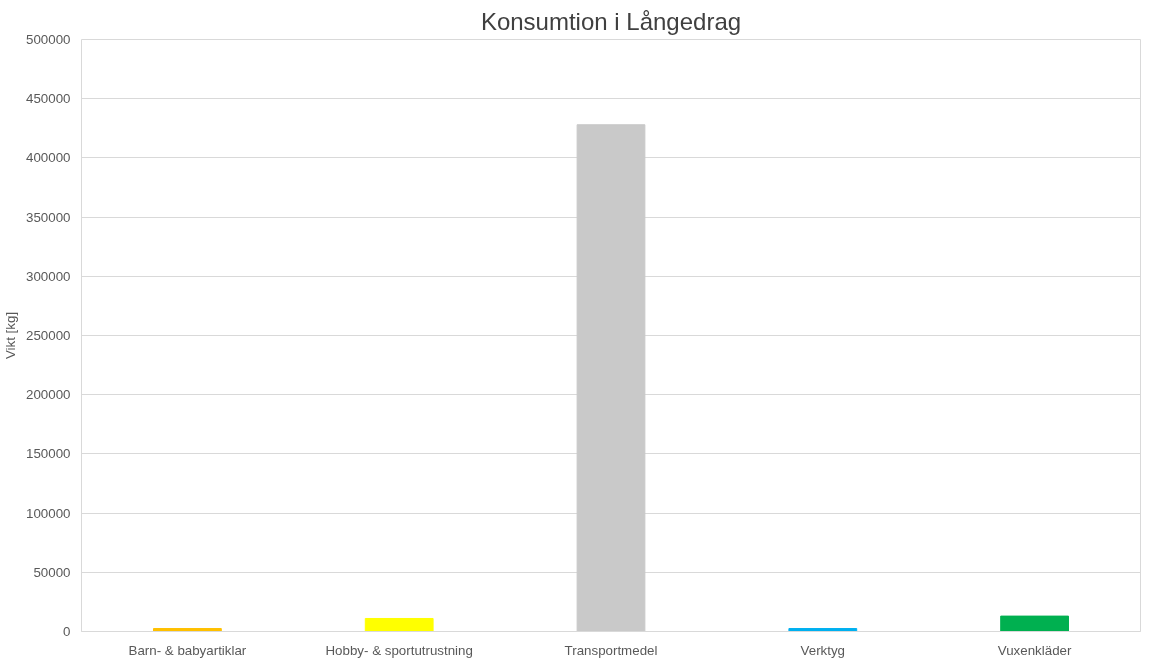 This screenshot has height=665, width=1165. I want to click on y-tick-label: 250000, so click(48, 335).